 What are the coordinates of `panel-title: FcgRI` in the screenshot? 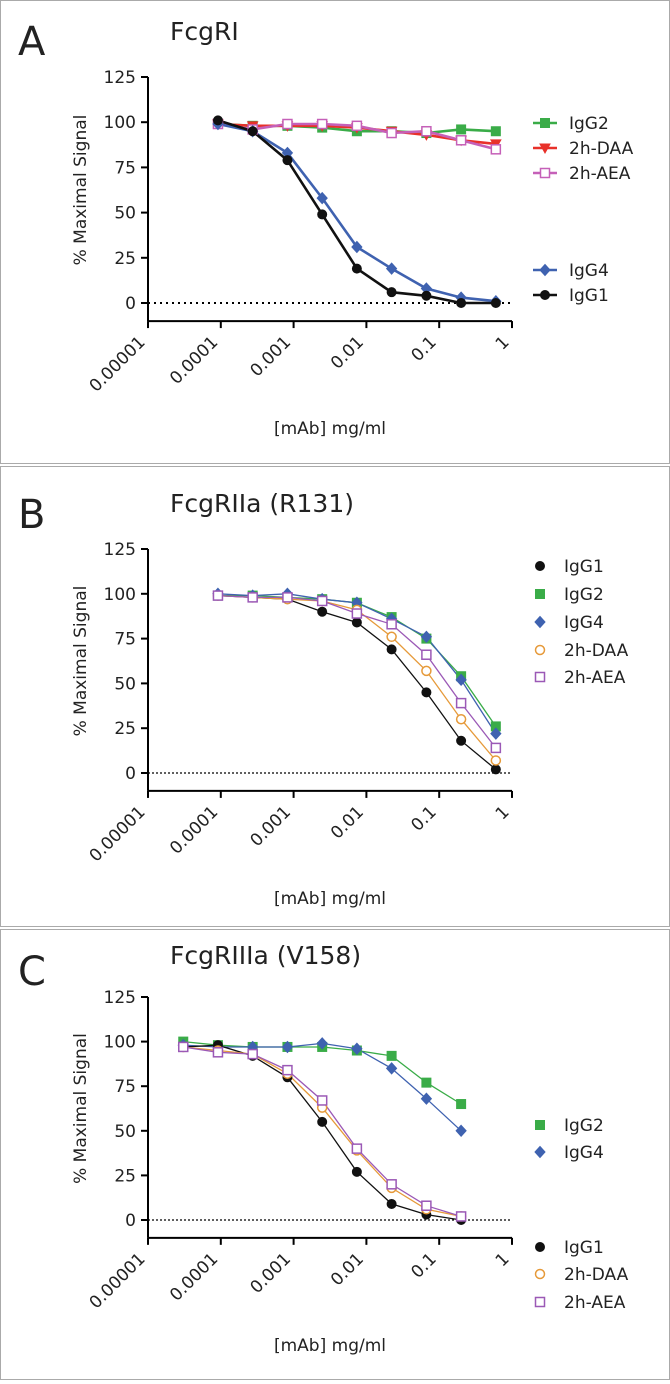 It's located at (204, 31).